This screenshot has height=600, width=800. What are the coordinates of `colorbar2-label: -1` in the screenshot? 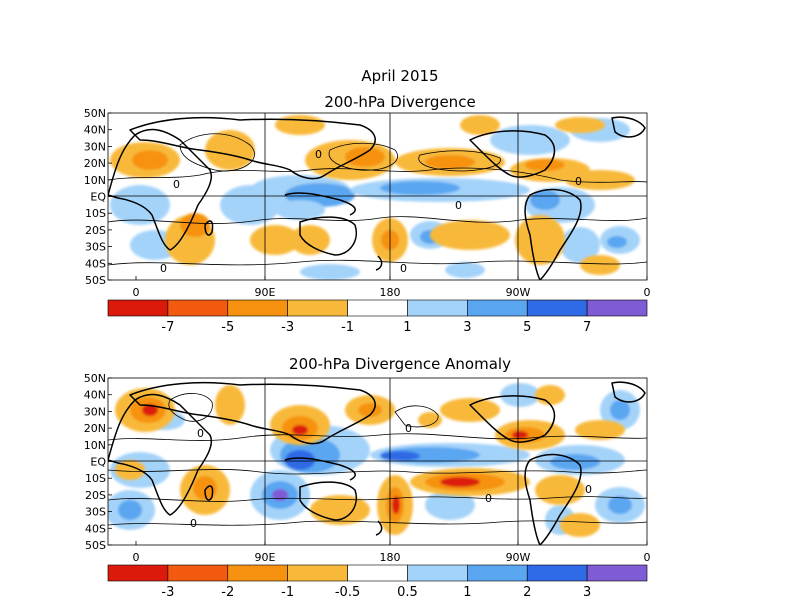 It's located at (287, 592).